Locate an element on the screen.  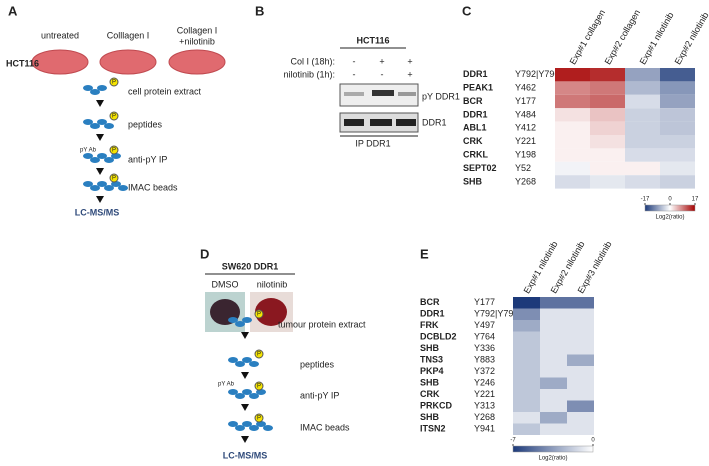
protein: PKP4 is located at coordinates (432, 371).